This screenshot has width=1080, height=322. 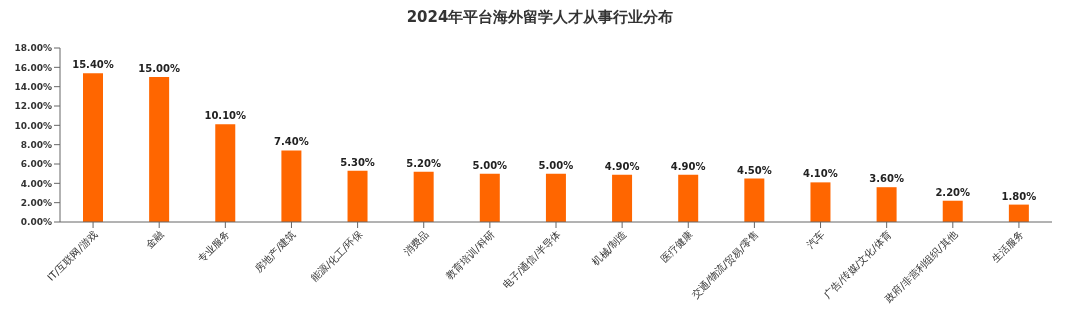 What do you see at coordinates (159, 68) in the screenshot?
I see `data-label: 15.00%` at bounding box center [159, 68].